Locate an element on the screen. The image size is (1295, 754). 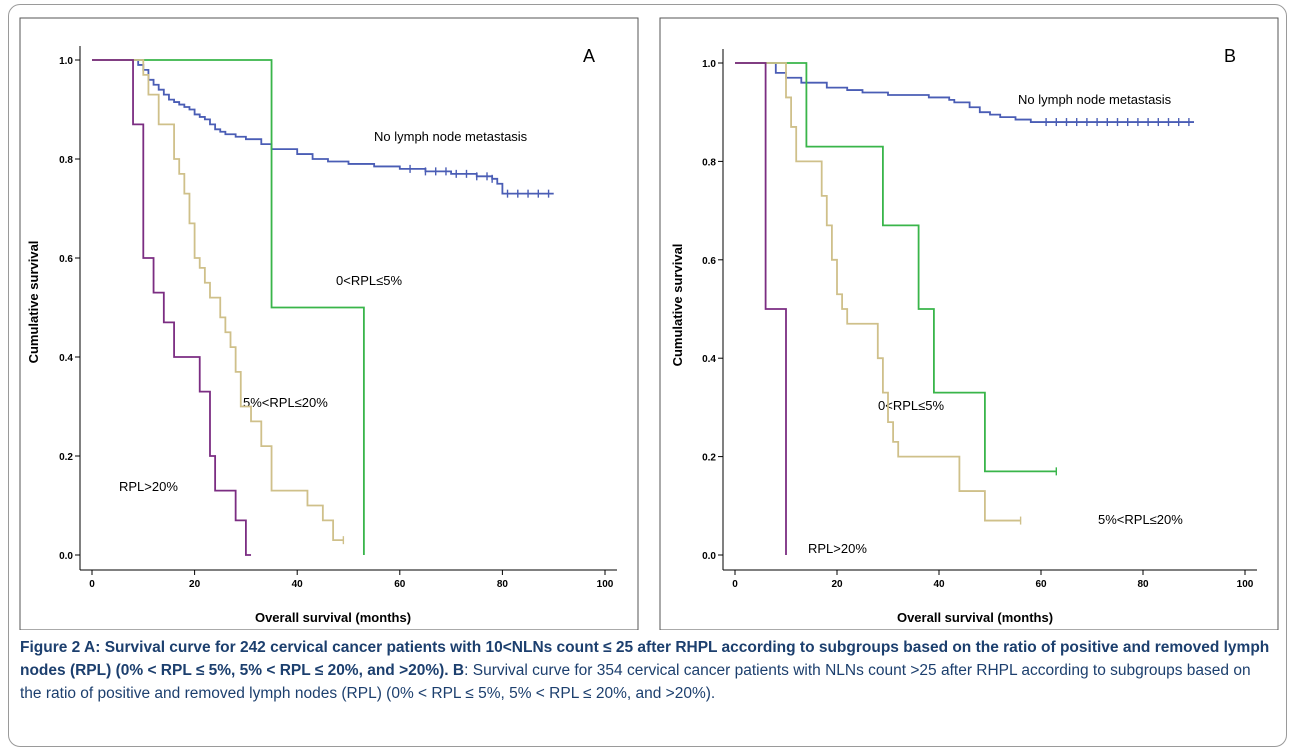
y-tick-label-b: 1.0 is located at coordinates (709, 64).